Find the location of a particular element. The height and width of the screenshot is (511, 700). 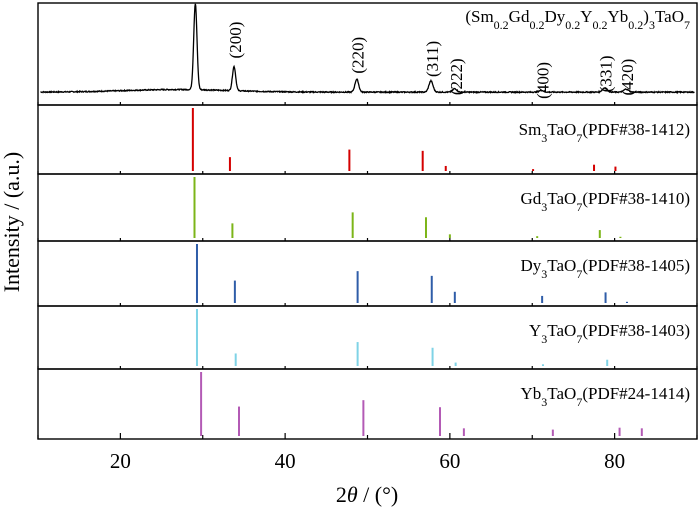

peak-label: (311) is located at coordinates (432, 59).